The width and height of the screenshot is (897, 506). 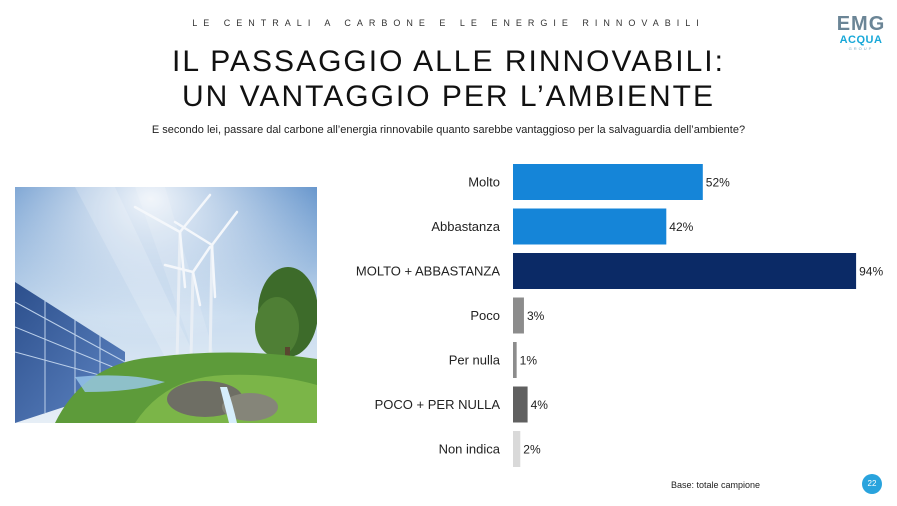 What do you see at coordinates (716, 485) in the screenshot?
I see `sample-base-note: Base: totale campione` at bounding box center [716, 485].